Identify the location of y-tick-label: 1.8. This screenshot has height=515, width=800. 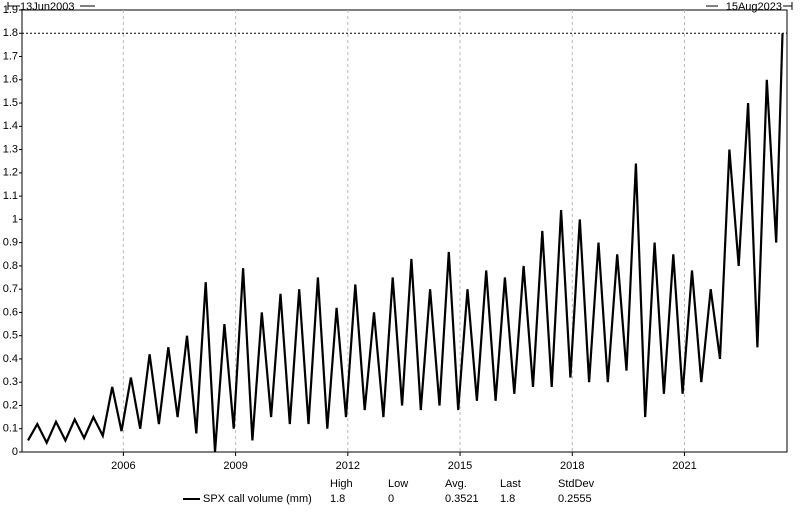
(10, 33).